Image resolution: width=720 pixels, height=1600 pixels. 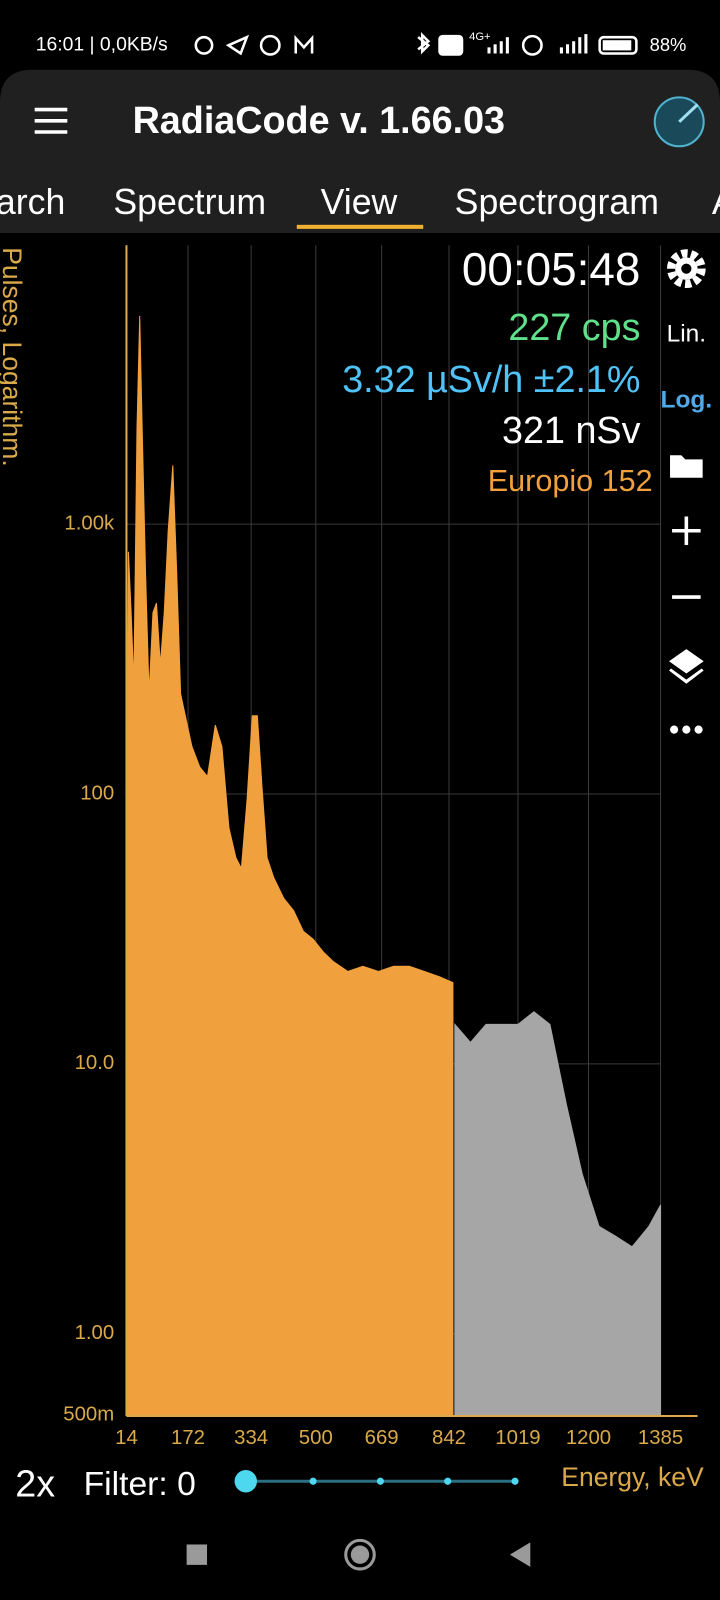 I want to click on x-tick-label: 1200, so click(x=588, y=1438).